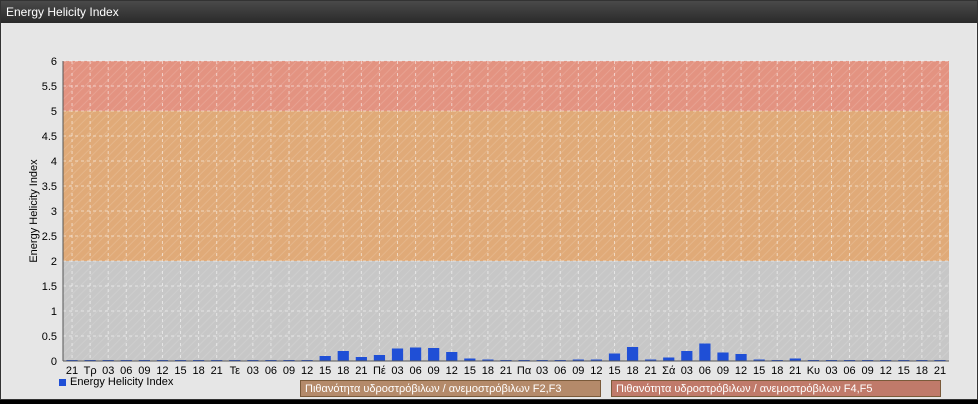 The width and height of the screenshot is (978, 404). What do you see at coordinates (49, 137) in the screenshot?
I see `y-tick-label: 4.5` at bounding box center [49, 137].